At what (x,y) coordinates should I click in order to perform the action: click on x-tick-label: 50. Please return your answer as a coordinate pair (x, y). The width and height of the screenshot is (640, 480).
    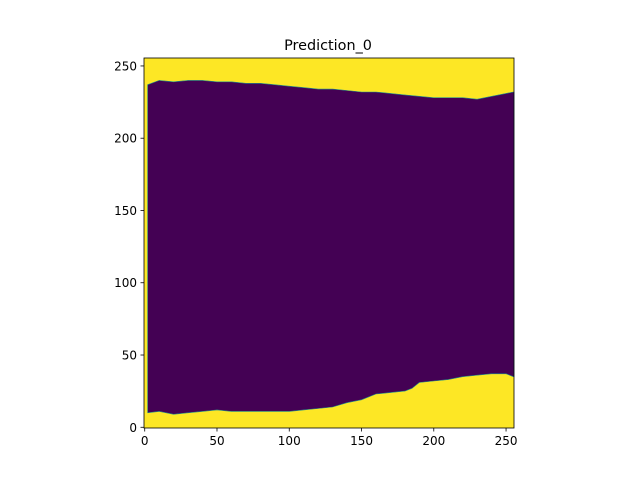
    Looking at the image, I should click on (216, 441).